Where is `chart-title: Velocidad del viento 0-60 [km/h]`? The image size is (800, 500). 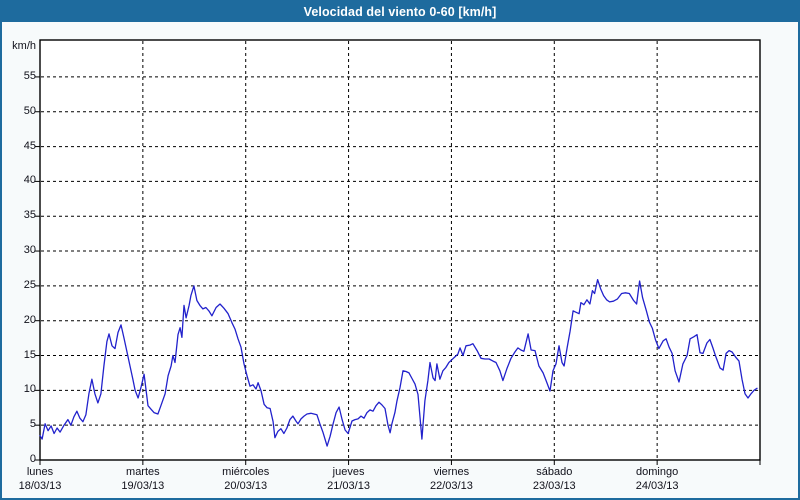
chart-title: Velocidad del viento 0-60 [km/h] is located at coordinates (400, 12).